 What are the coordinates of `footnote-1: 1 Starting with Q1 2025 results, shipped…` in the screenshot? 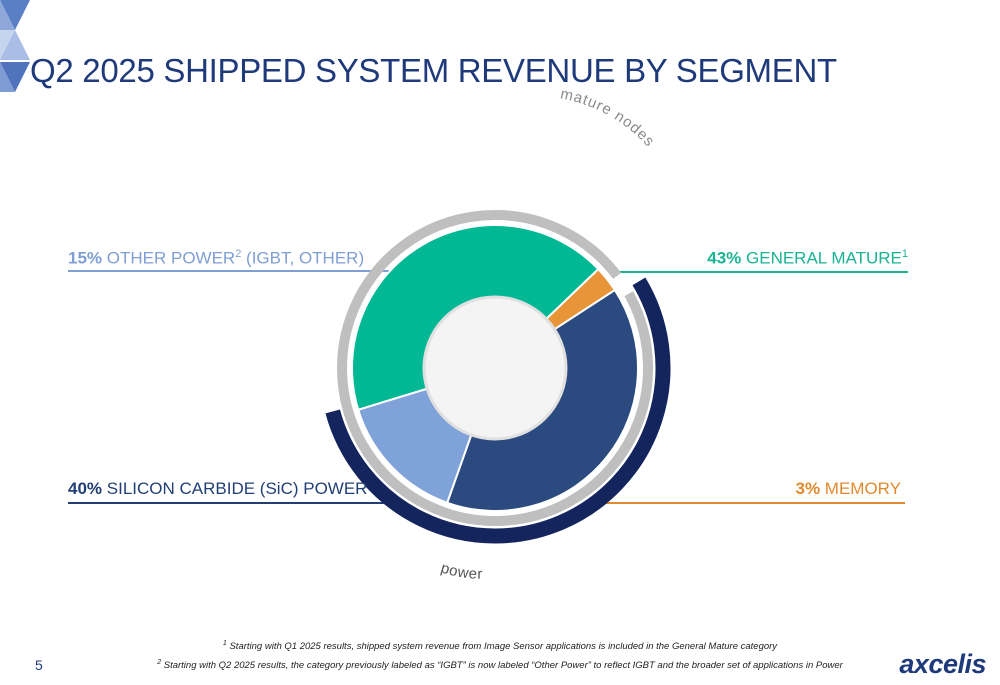 It's located at (500, 645).